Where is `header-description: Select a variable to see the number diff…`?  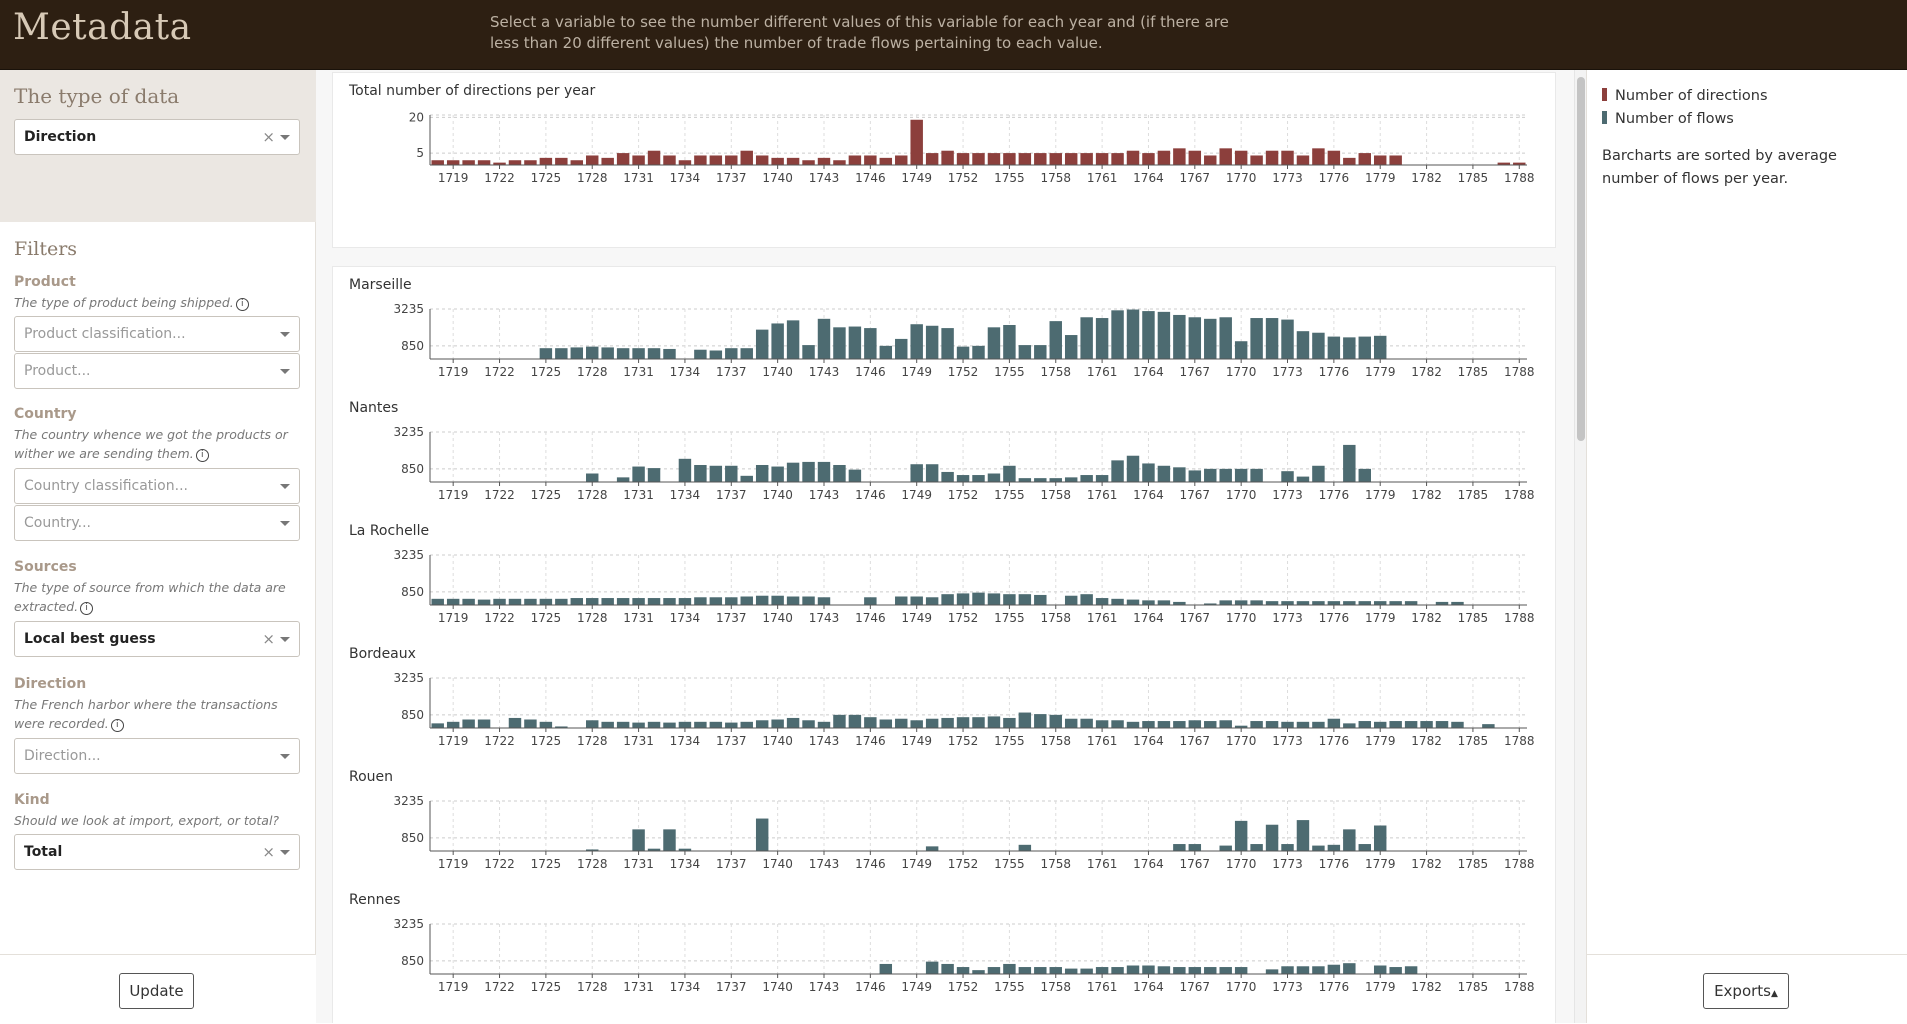
header-description: Select a variable to see the number diff… is located at coordinates (859, 32).